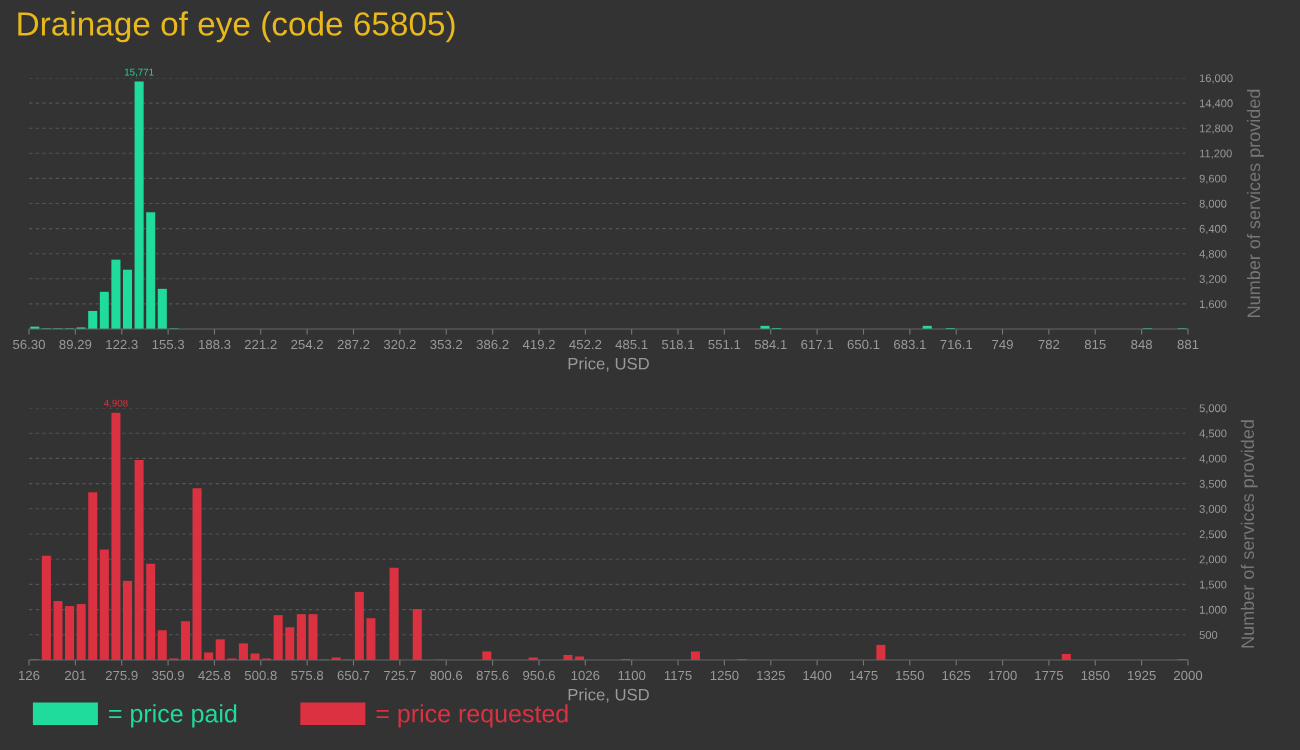 This screenshot has height=750, width=1300. Describe the element at coordinates (1216, 79) in the screenshot. I see `y-tick-label: 16,000` at that location.